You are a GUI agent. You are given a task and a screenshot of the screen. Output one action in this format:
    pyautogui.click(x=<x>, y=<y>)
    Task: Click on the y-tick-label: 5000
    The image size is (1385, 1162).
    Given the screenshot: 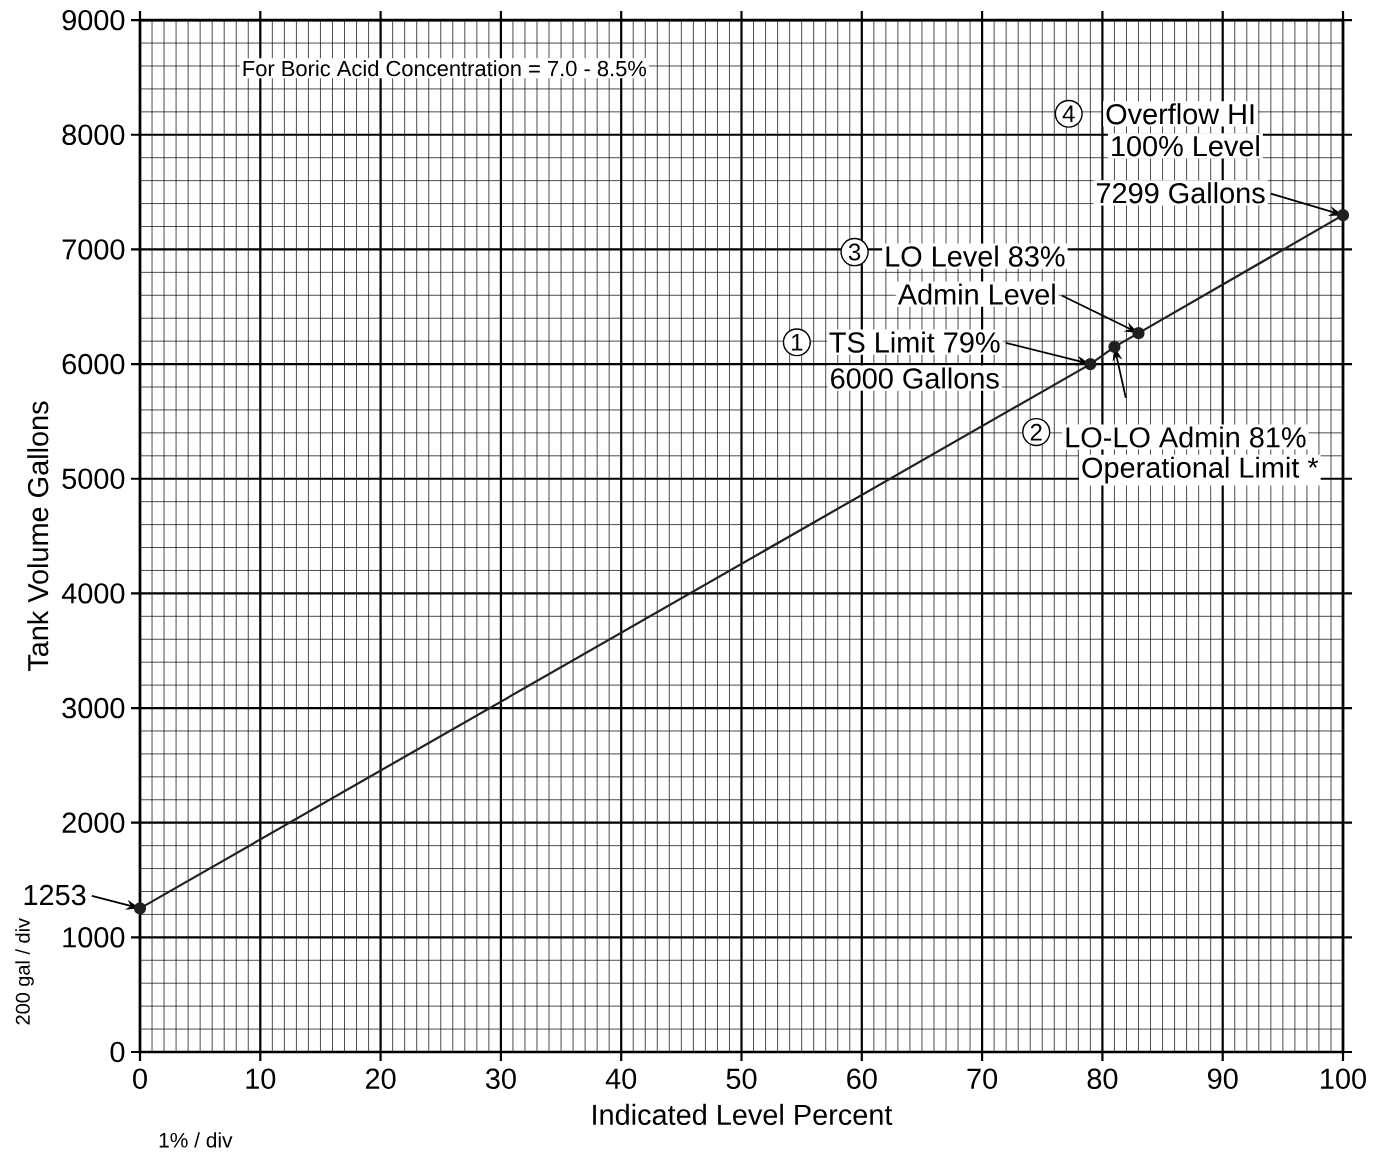 What is the action you would take?
    pyautogui.click(x=93, y=478)
    